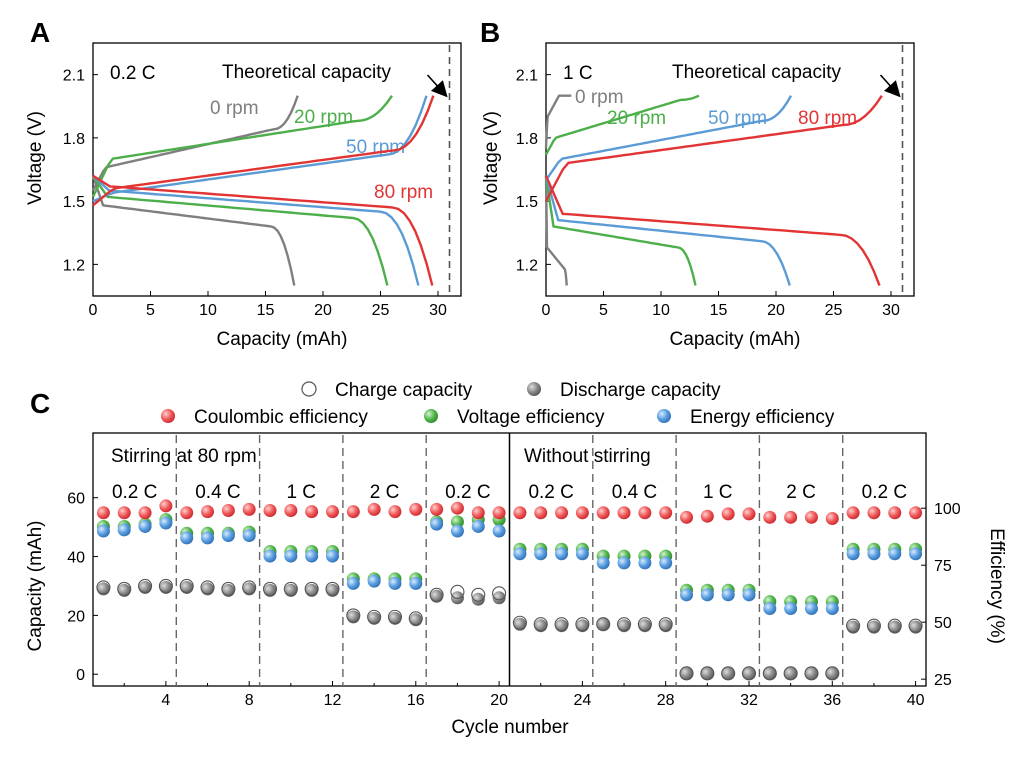 This screenshot has height=775, width=1035. Describe the element at coordinates (80, 675) in the screenshot. I see `panel-c-ytick-label: 0` at that location.